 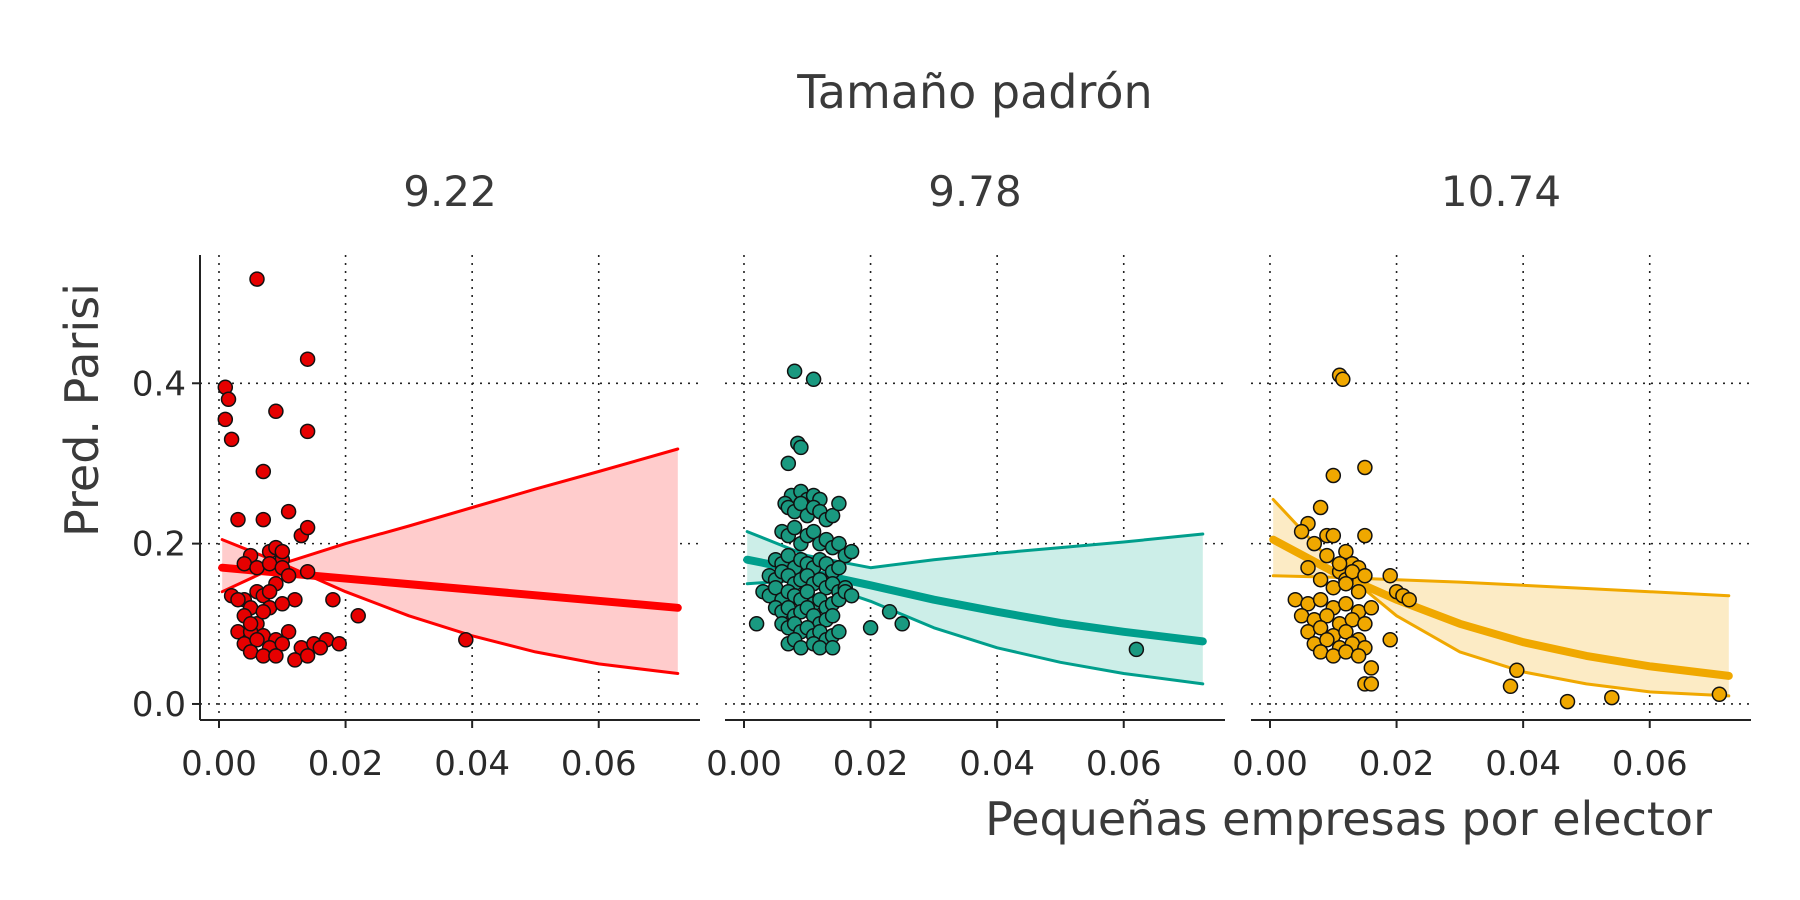 What do you see at coordinates (1501, 597) in the screenshot?
I see `confidence-band` at bounding box center [1501, 597].